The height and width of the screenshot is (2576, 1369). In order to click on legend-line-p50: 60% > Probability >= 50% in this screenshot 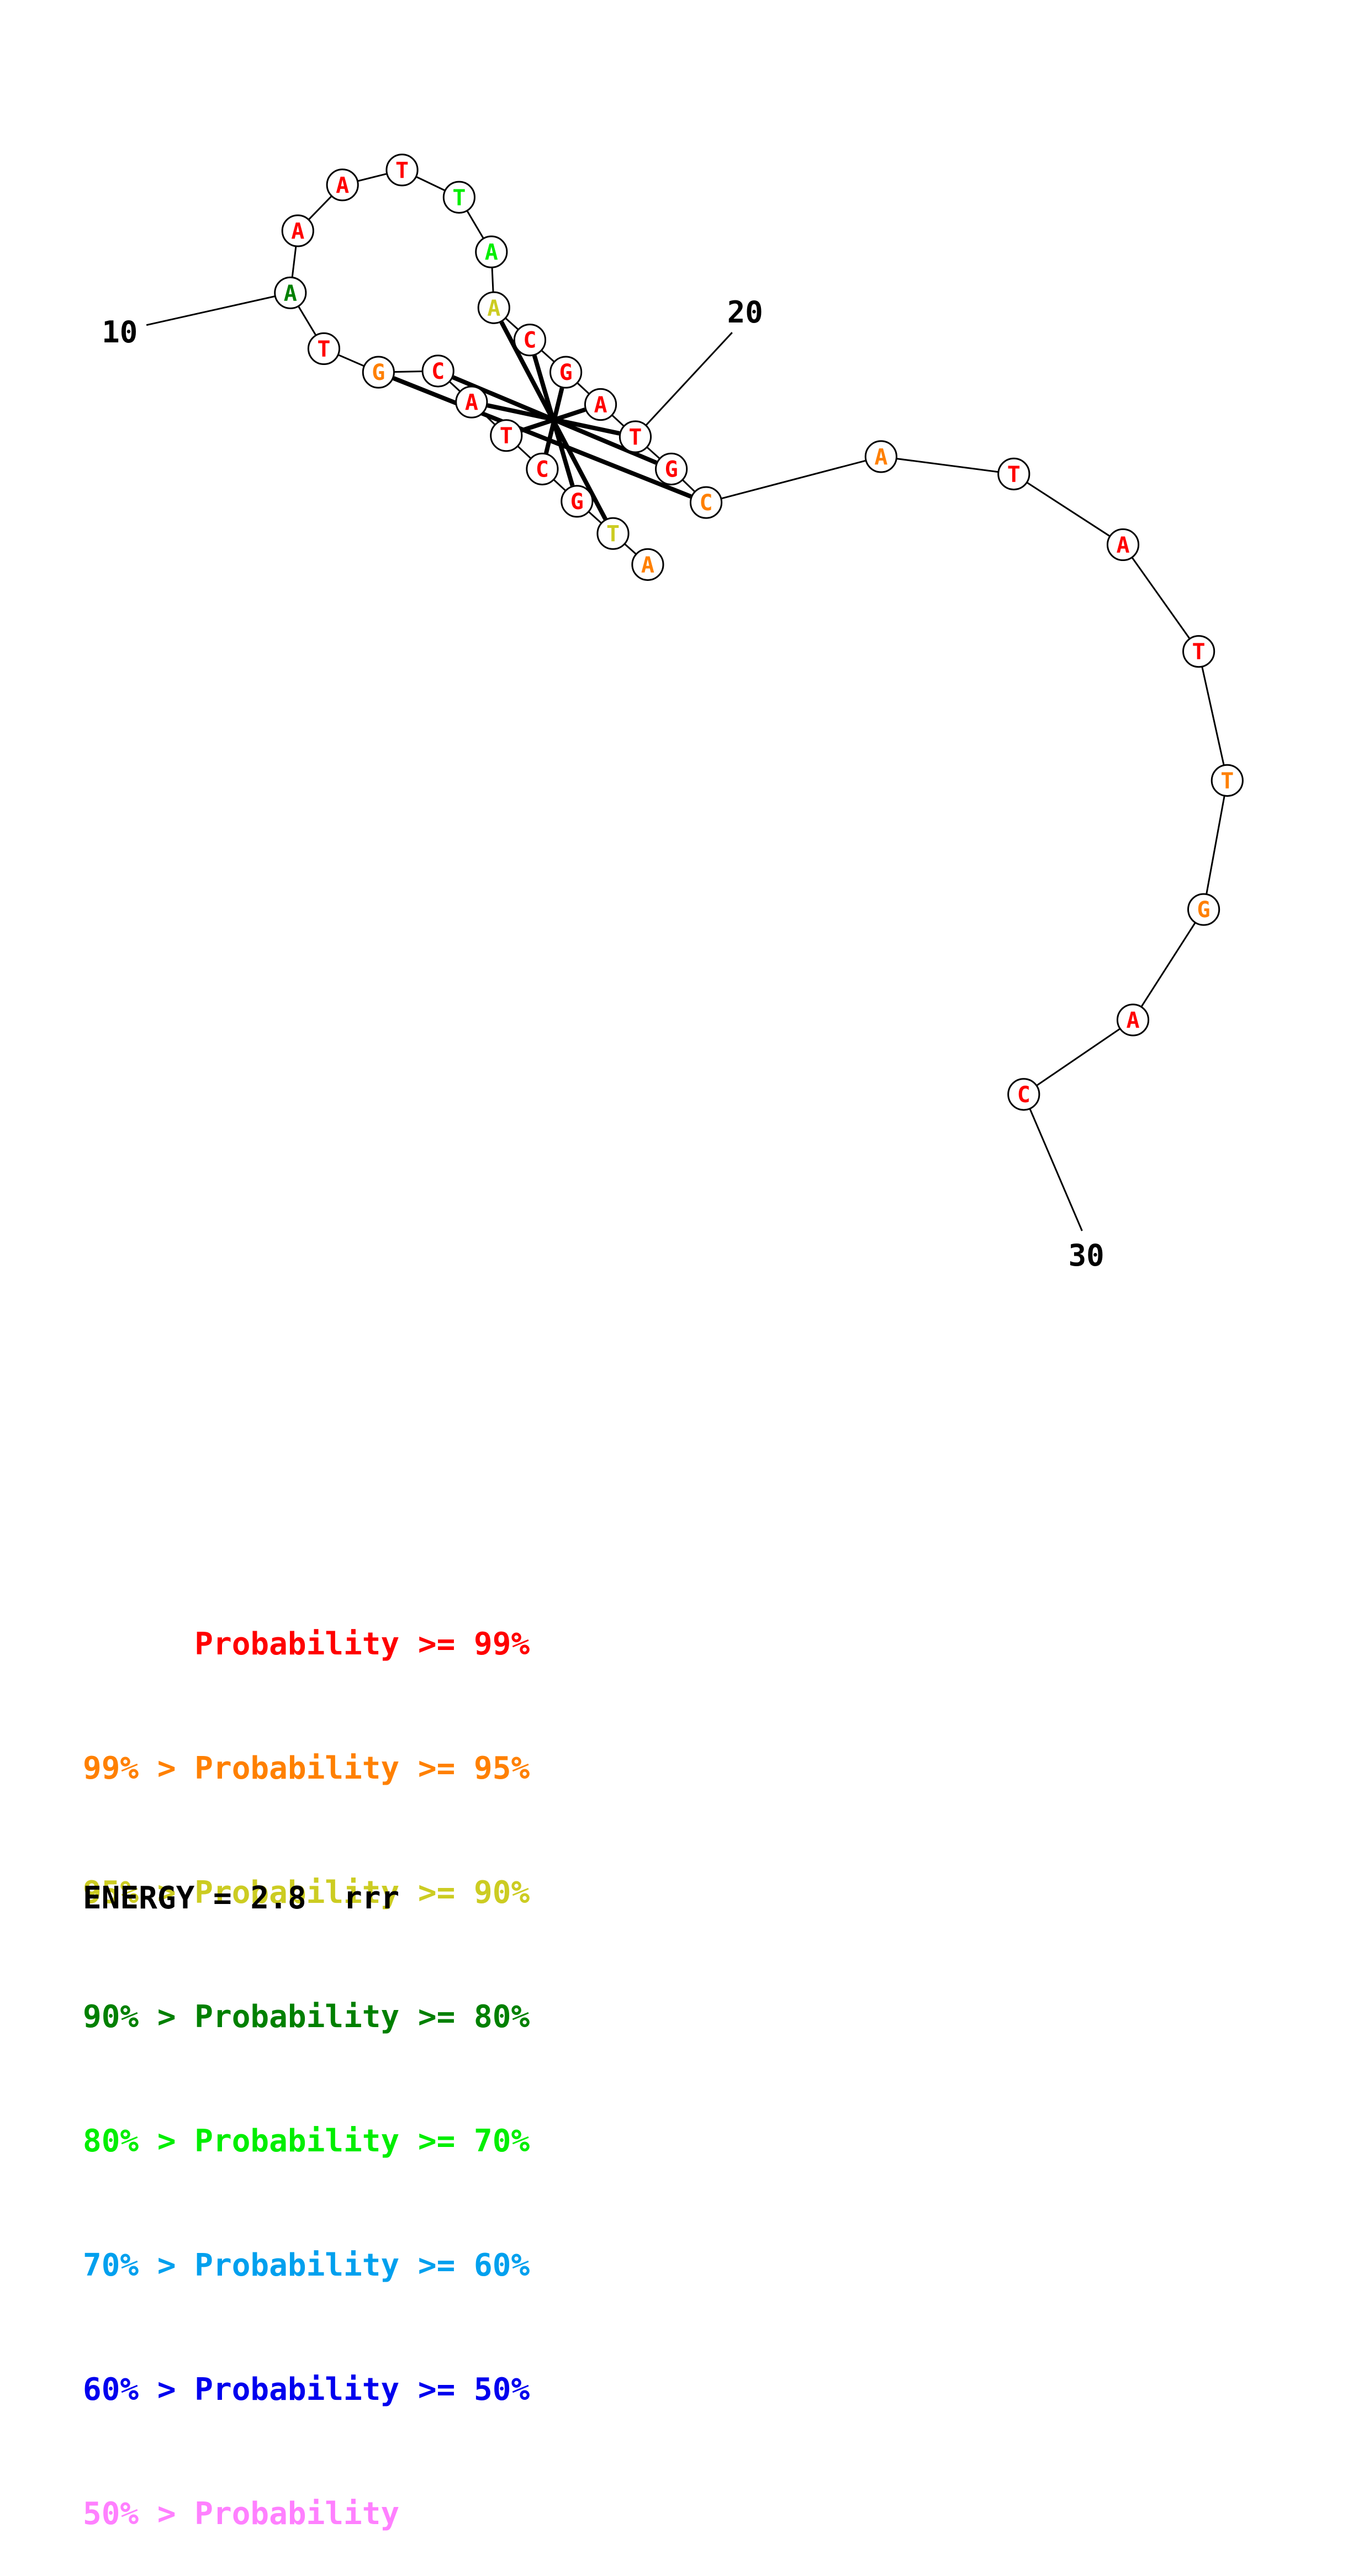, I will do `click(307, 2390)`.